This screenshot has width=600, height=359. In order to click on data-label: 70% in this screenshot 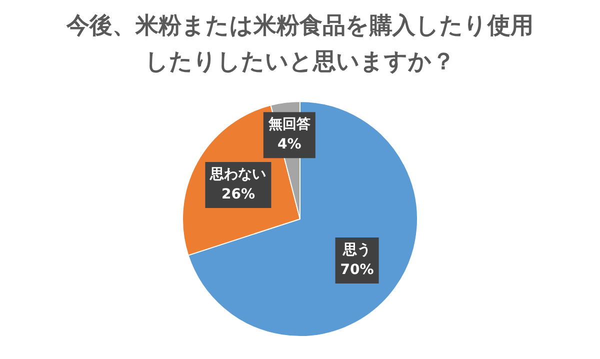, I will do `click(357, 270)`.